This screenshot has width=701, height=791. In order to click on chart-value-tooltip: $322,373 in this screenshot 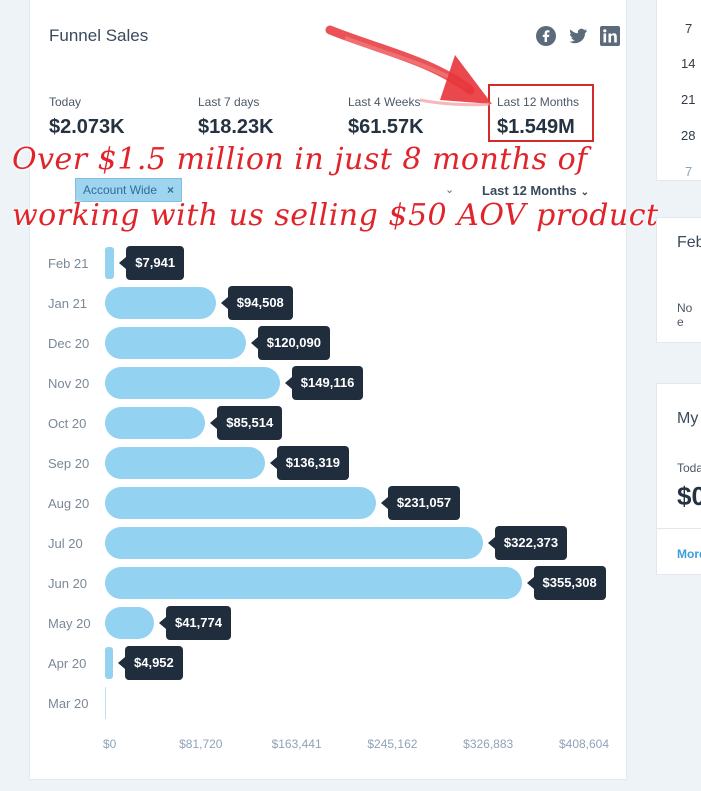, I will do `click(527, 543)`.